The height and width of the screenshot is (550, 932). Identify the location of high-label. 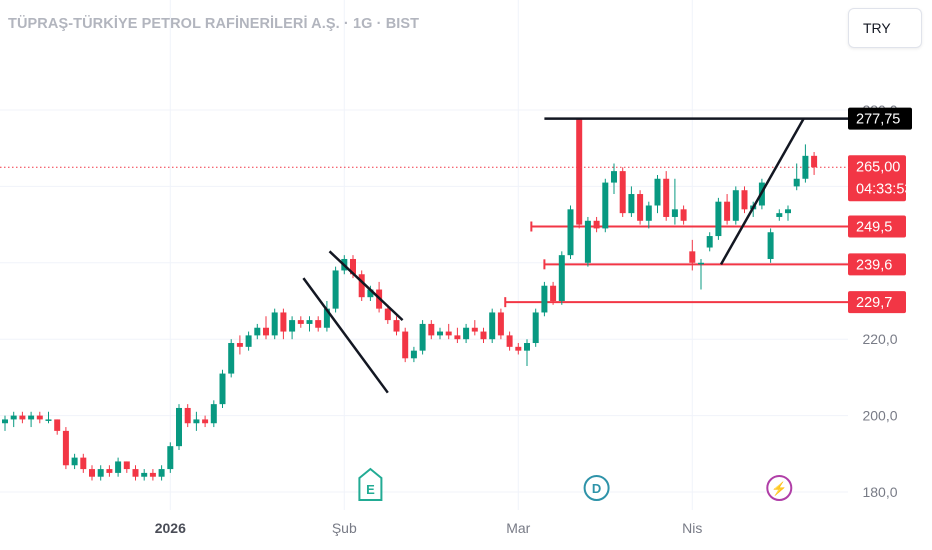
(880, 118).